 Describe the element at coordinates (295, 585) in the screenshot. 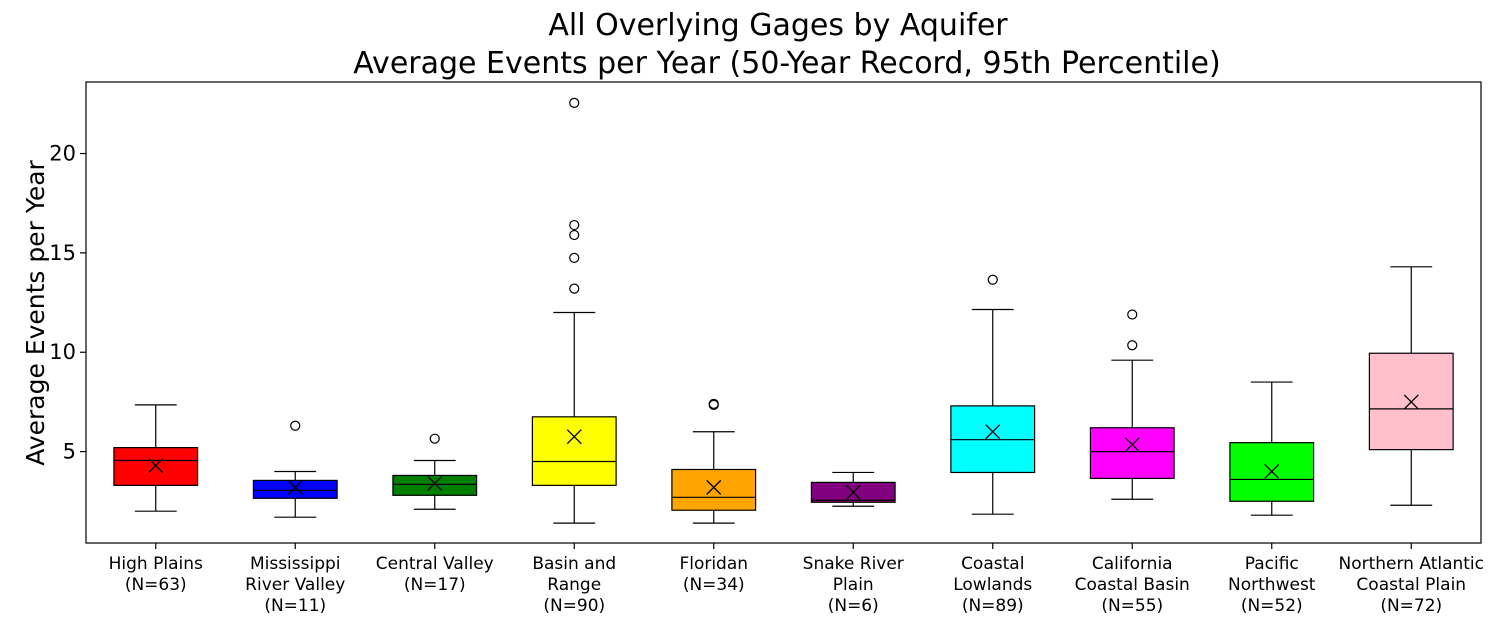

I see `x-tick-label: River Valley` at that location.